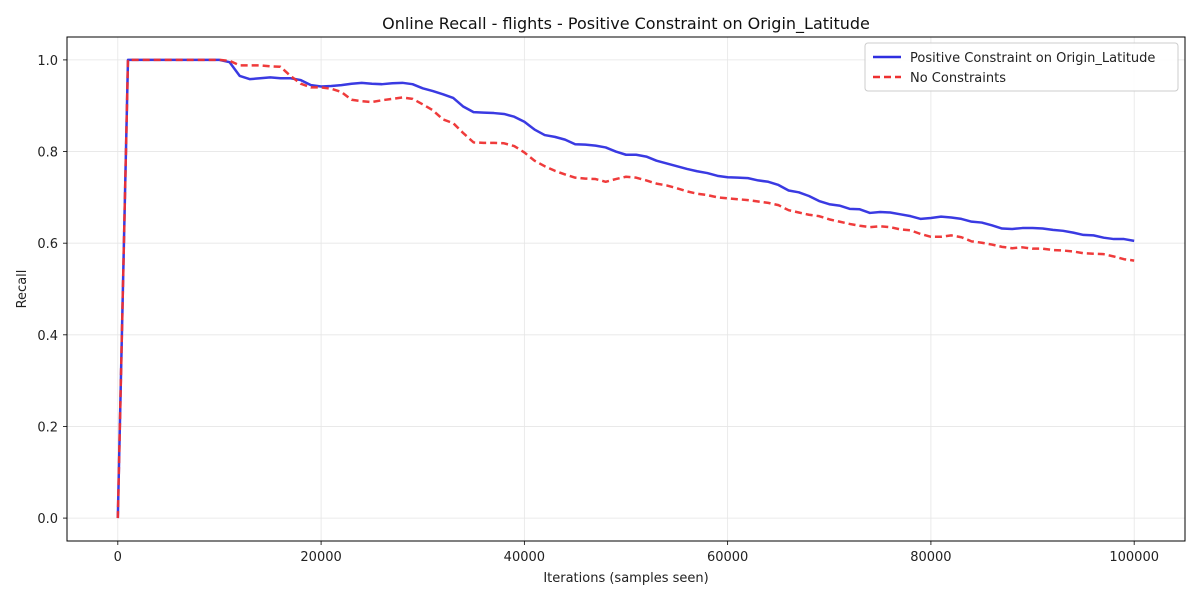  I want to click on x-tick-label: 80000, so click(930, 557).